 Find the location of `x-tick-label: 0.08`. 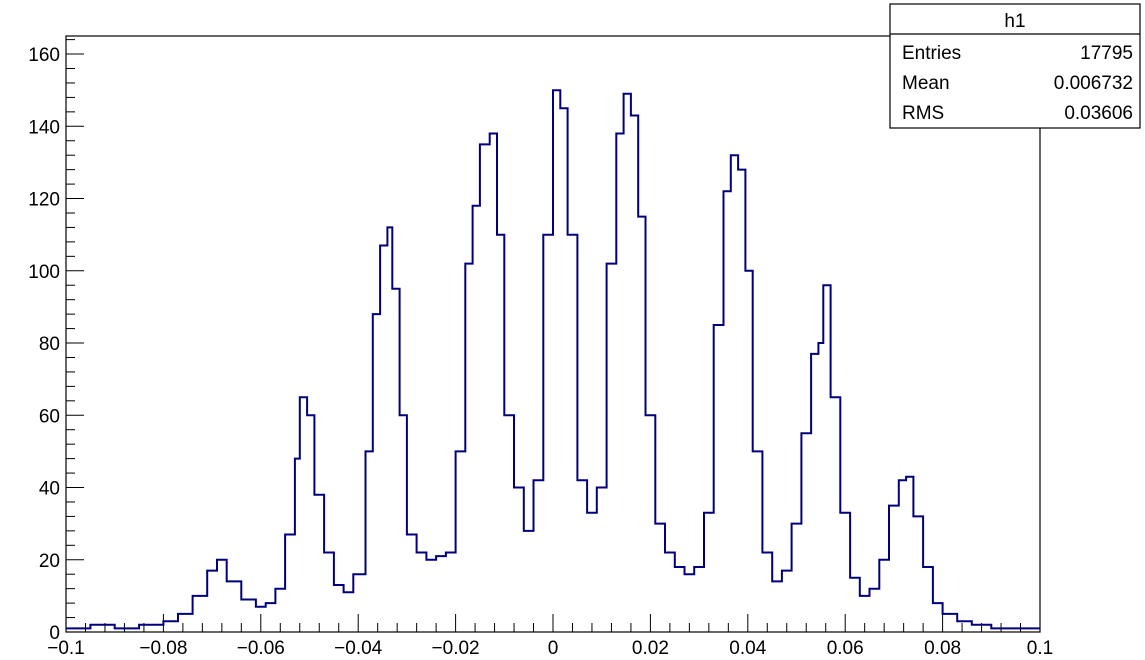

x-tick-label: 0.08 is located at coordinates (942, 648).